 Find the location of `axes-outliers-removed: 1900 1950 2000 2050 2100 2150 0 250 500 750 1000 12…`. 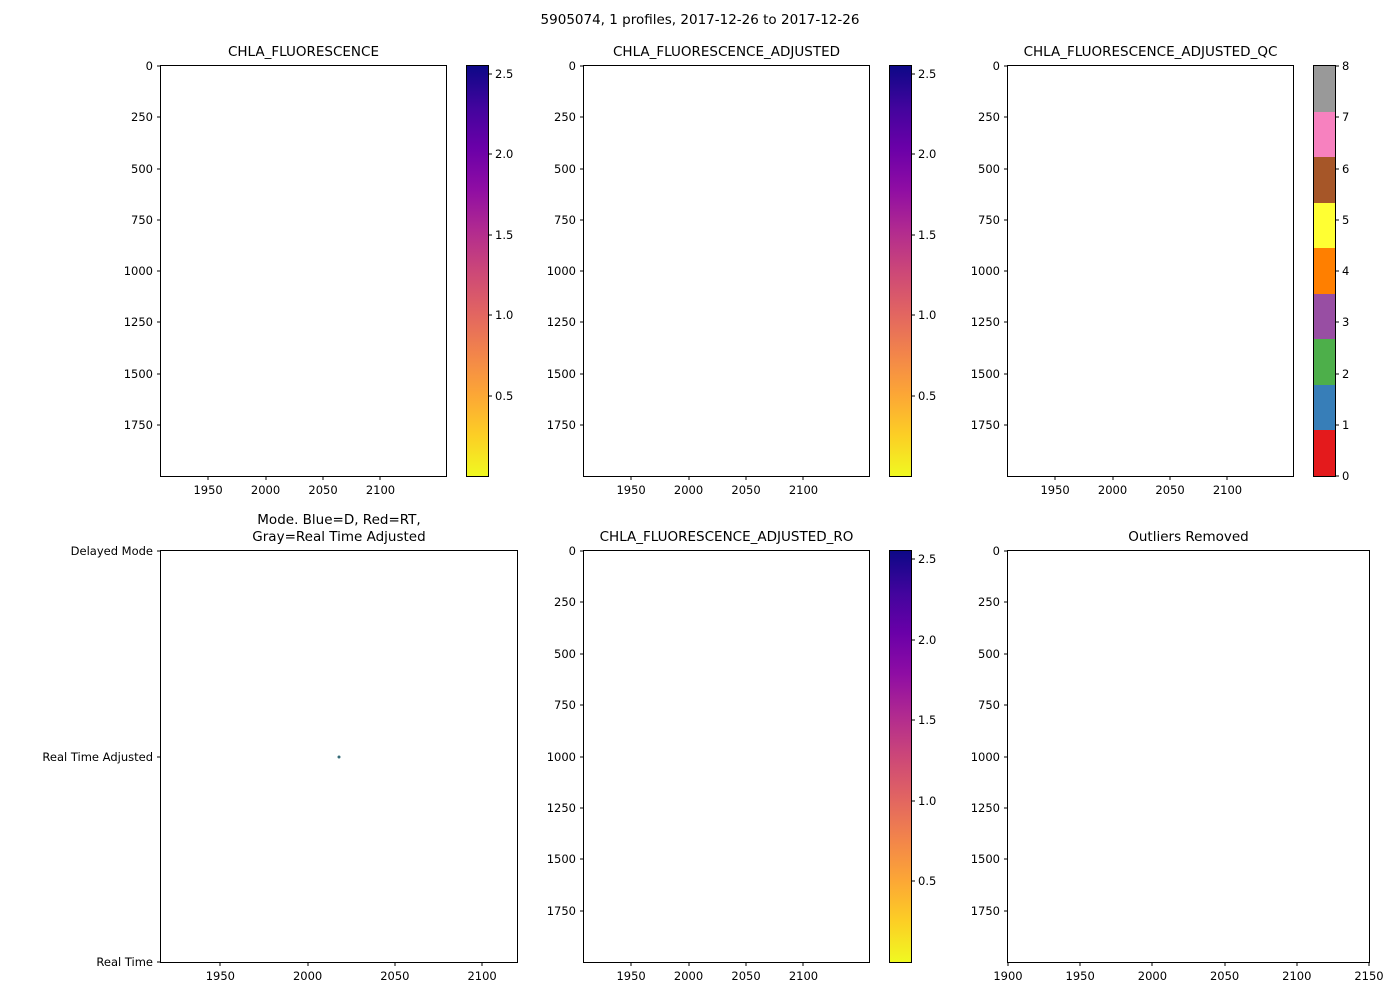

axes-outliers-removed: 1900 1950 2000 2050 2100 2150 0 250 500 750 1000 12… is located at coordinates (1177, 763).